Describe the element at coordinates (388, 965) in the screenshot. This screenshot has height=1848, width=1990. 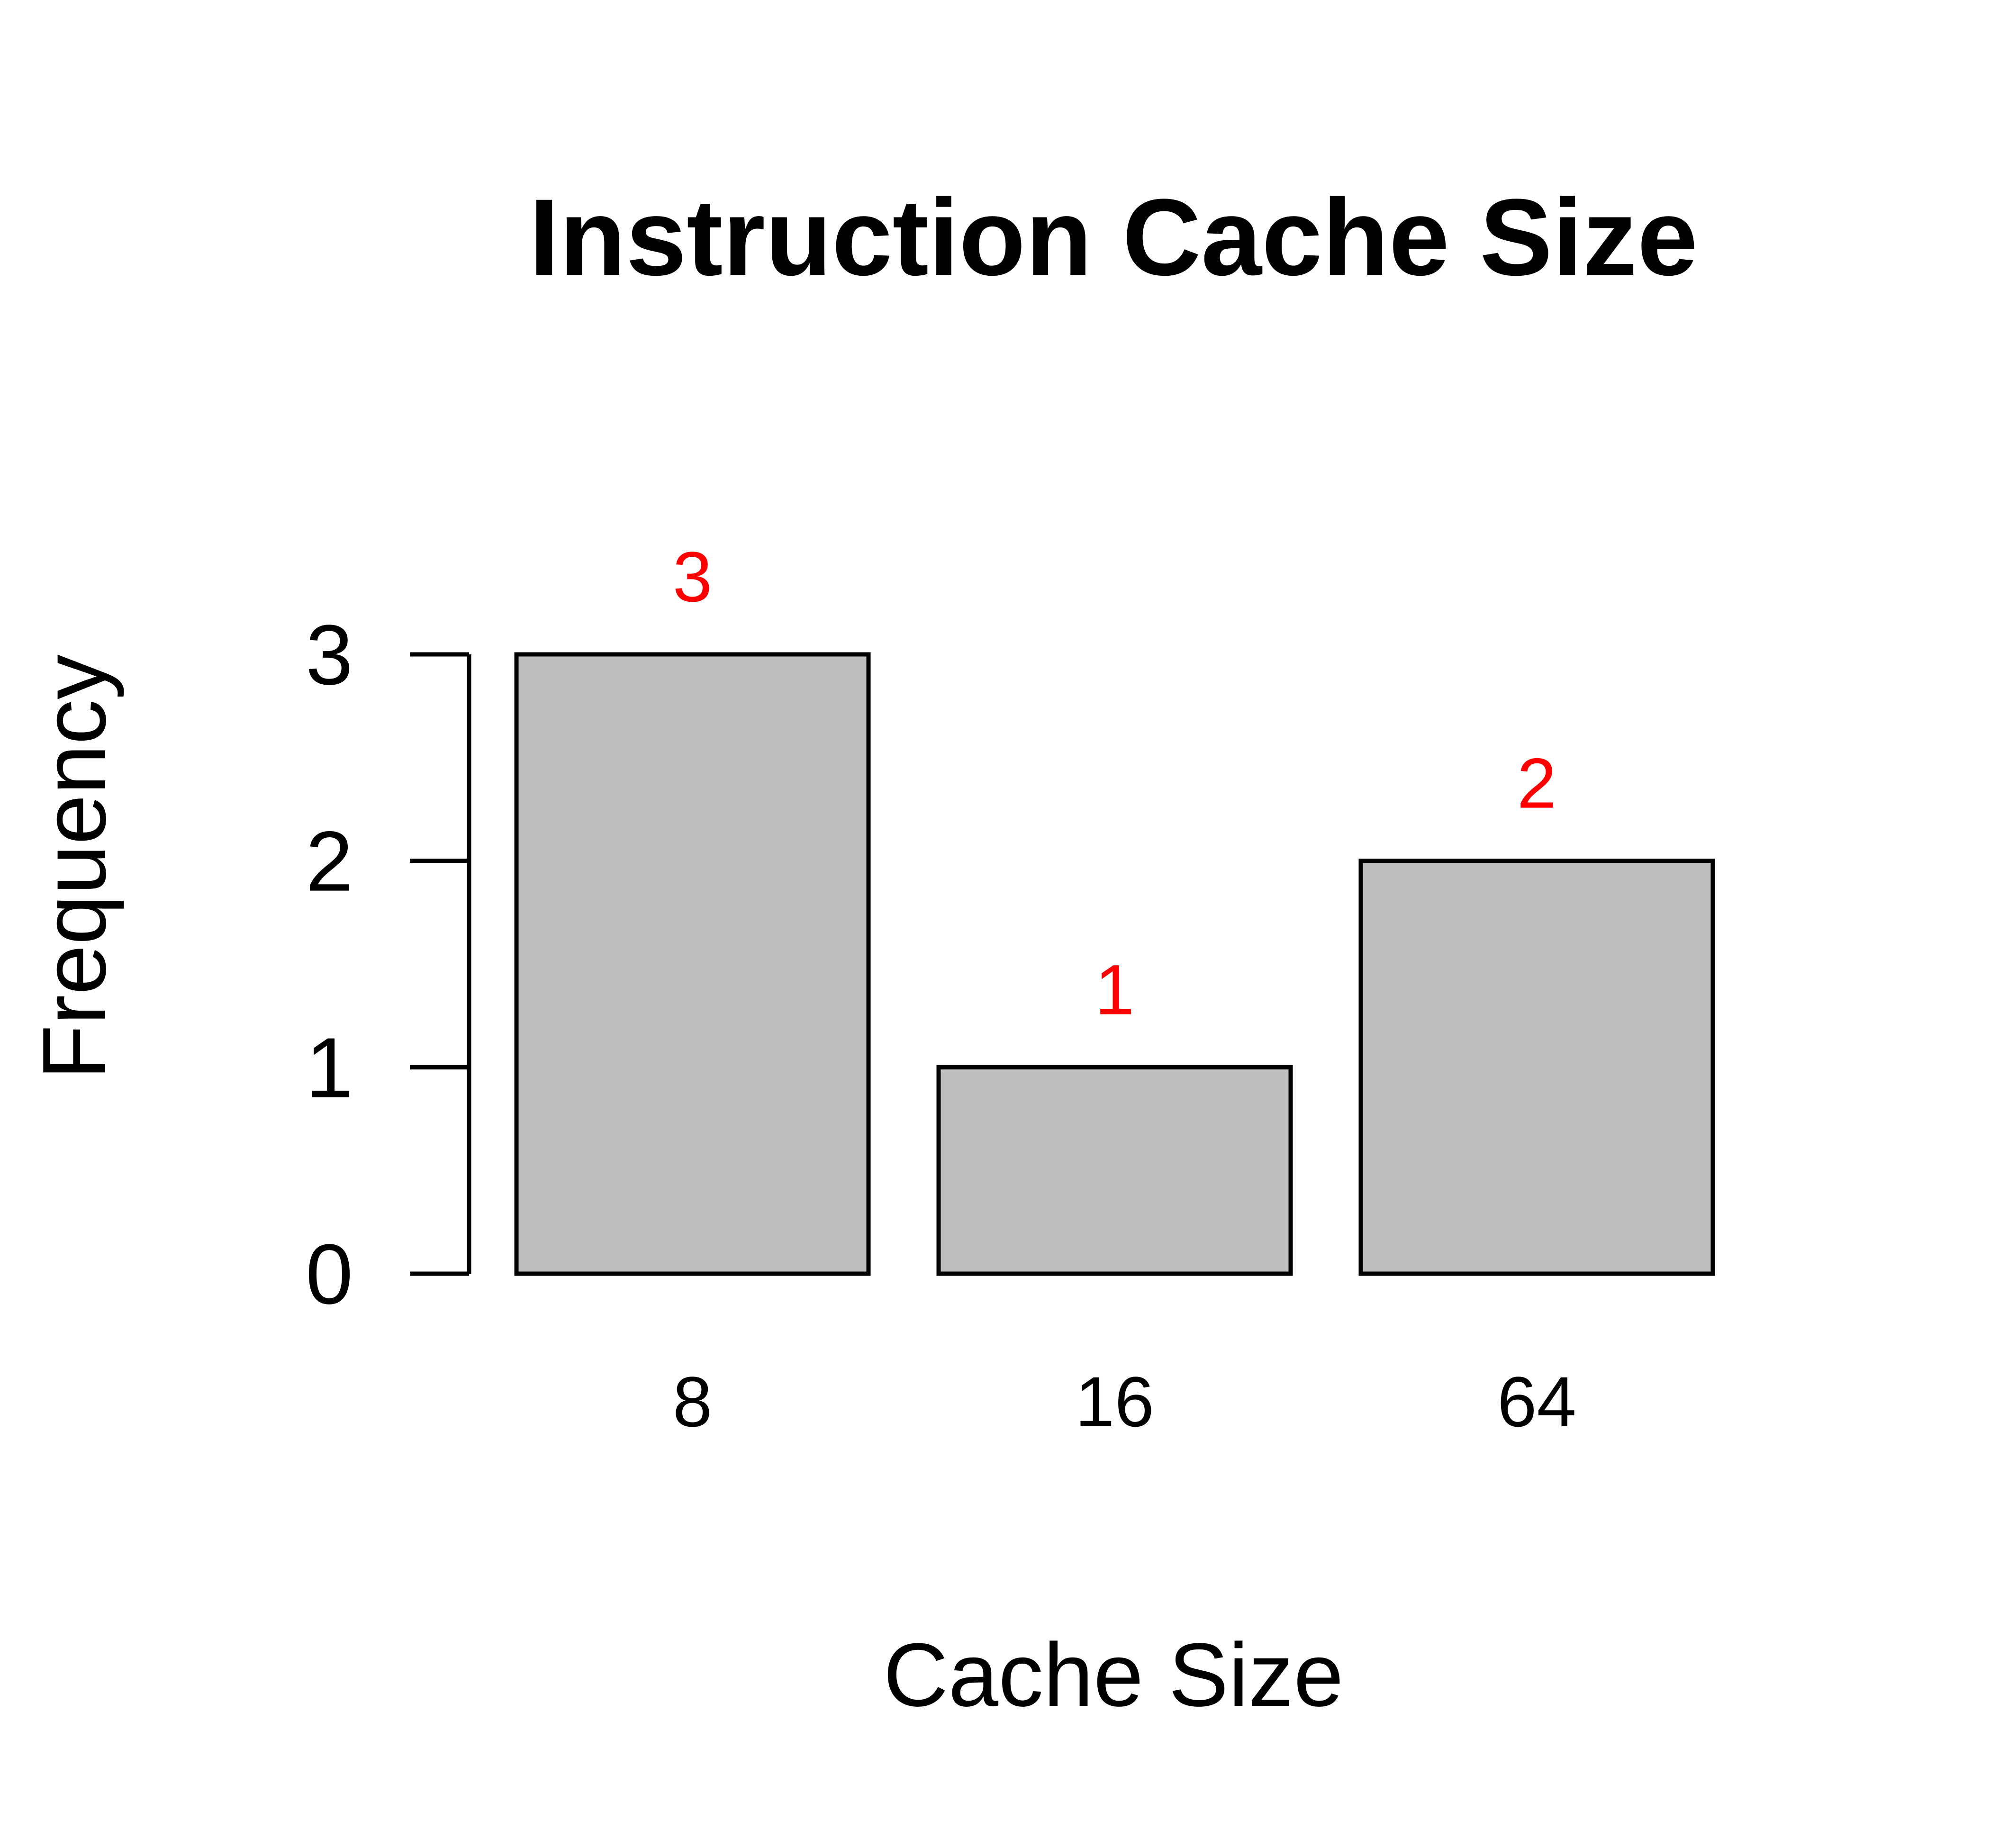
I see `y-axis: 0 1 2 3` at that location.